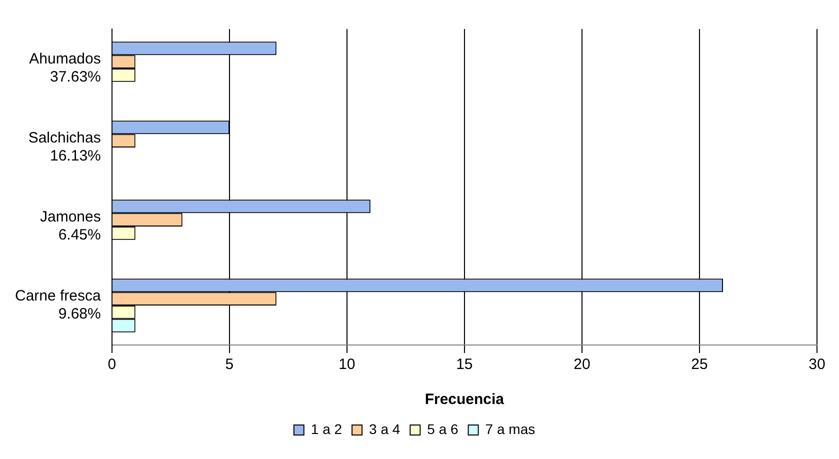 The width and height of the screenshot is (839, 459). What do you see at coordinates (443, 428) in the screenshot?
I see `legend-label: 5 a 6` at bounding box center [443, 428].